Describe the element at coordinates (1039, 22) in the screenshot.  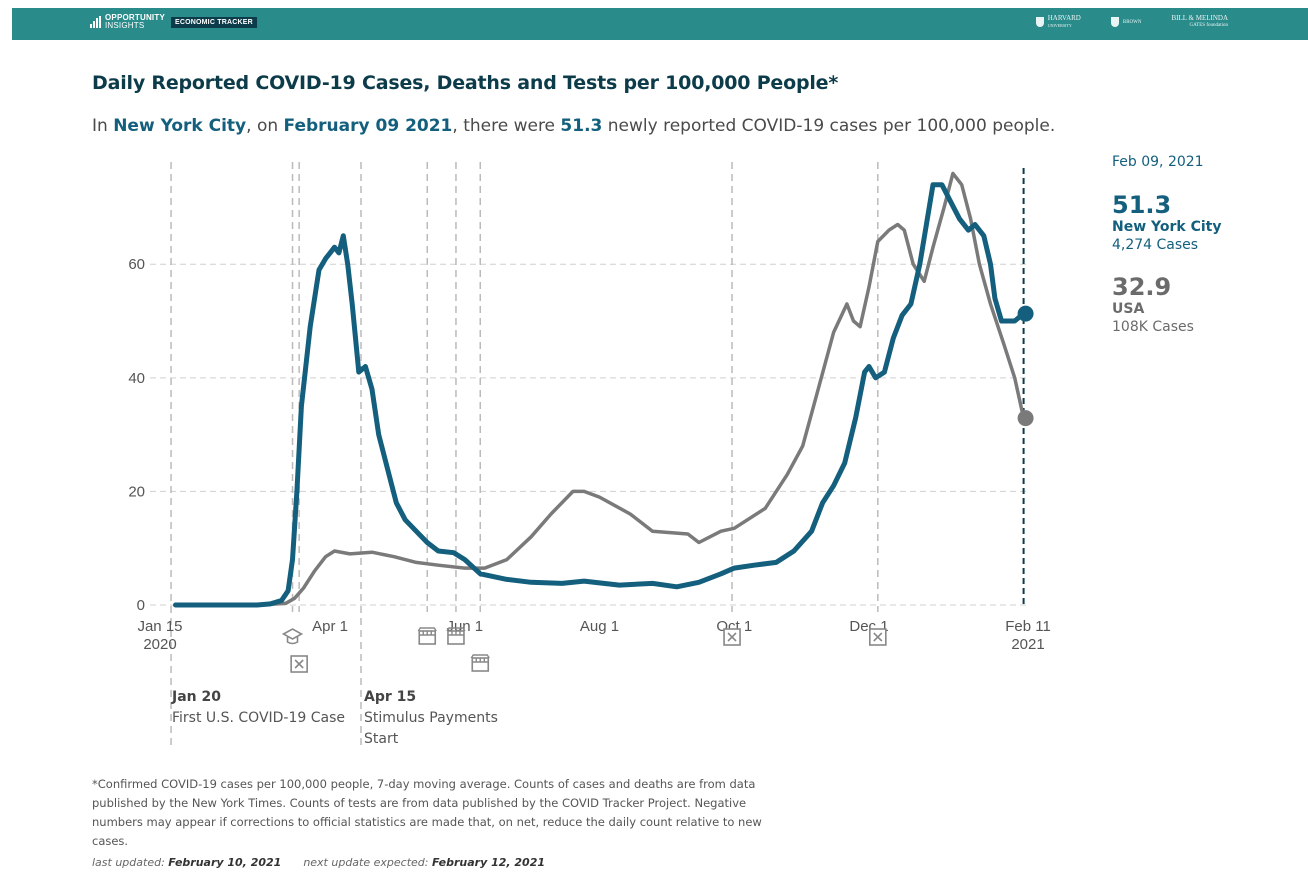
I see `harvard-shield-icon` at that location.